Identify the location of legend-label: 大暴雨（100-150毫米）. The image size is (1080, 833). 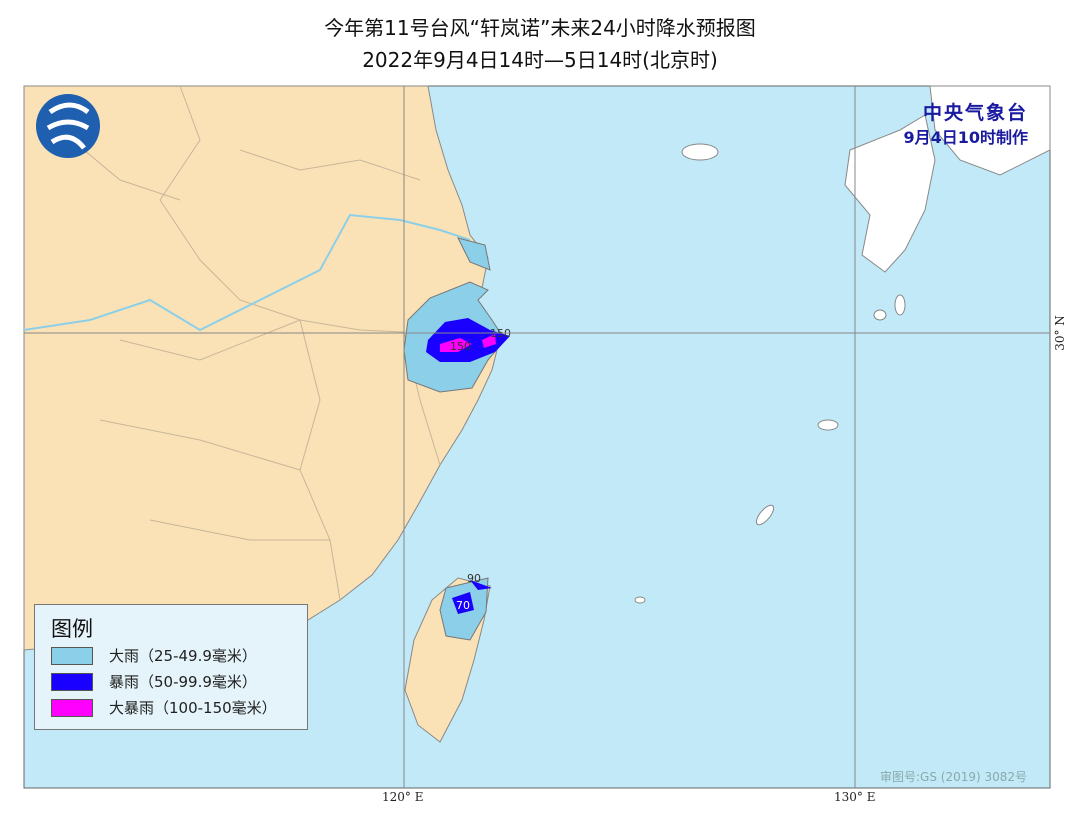
(193, 708).